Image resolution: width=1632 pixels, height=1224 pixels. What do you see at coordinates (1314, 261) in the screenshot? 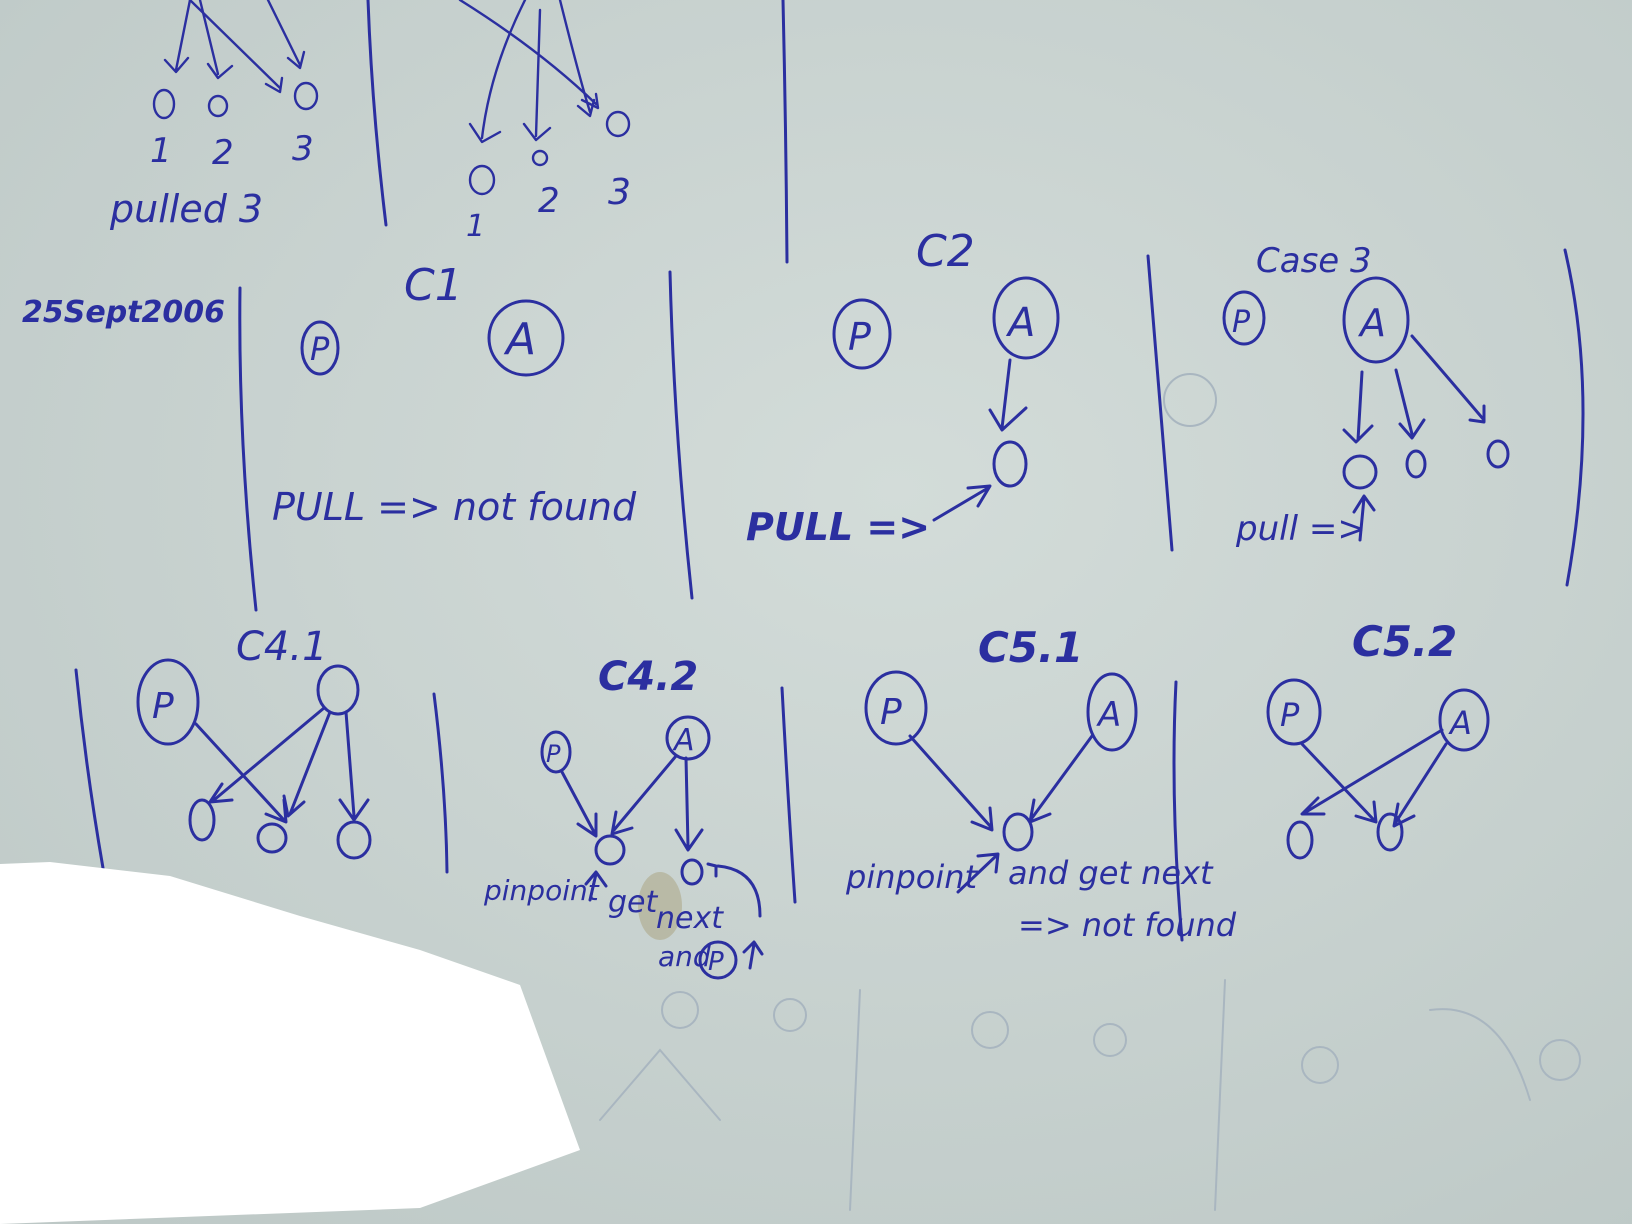
I see `c3-title: Case 3` at bounding box center [1314, 261].